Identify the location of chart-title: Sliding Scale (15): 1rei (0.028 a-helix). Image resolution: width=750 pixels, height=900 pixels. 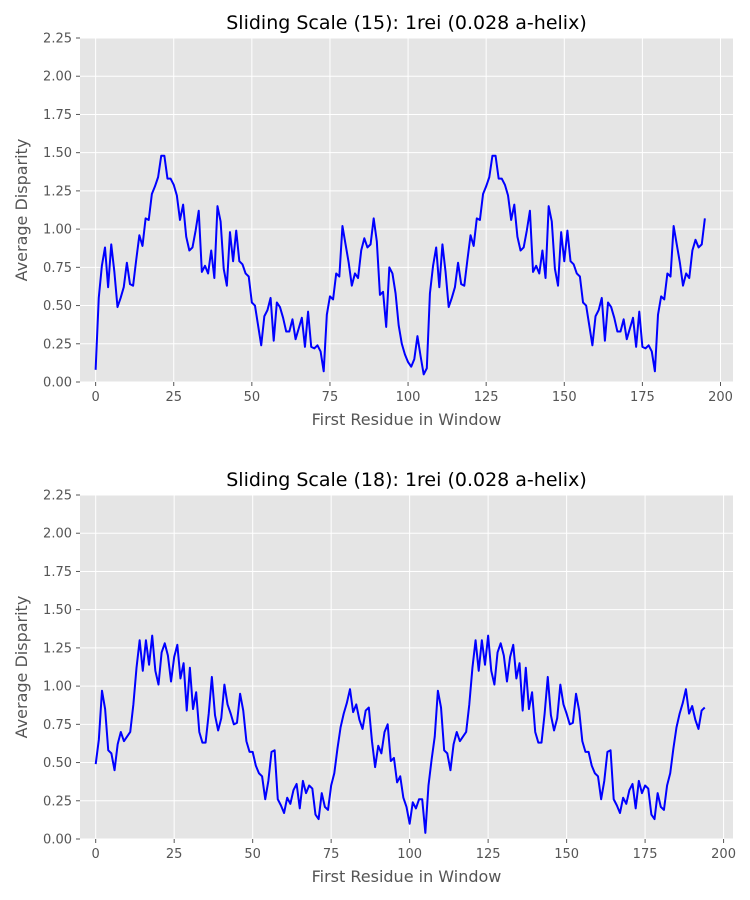
(406, 23).